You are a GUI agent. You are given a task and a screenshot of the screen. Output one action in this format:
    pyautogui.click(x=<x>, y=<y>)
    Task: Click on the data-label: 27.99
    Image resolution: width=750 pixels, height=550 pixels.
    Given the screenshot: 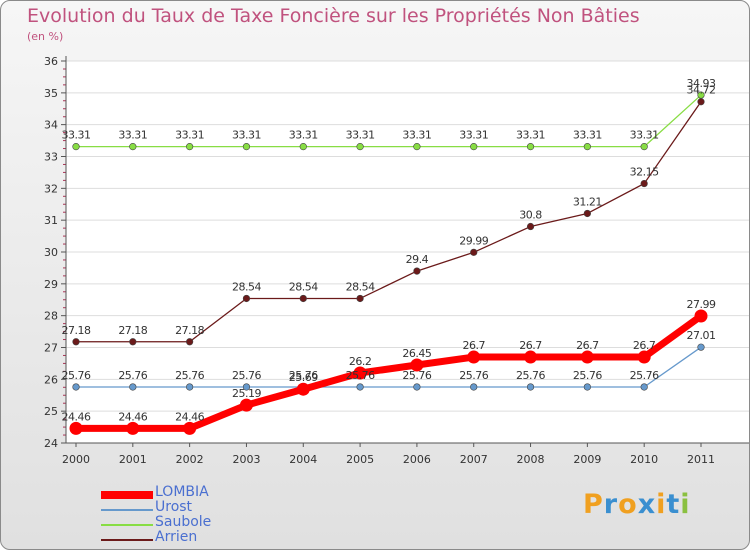 What is the action you would take?
    pyautogui.click(x=701, y=304)
    